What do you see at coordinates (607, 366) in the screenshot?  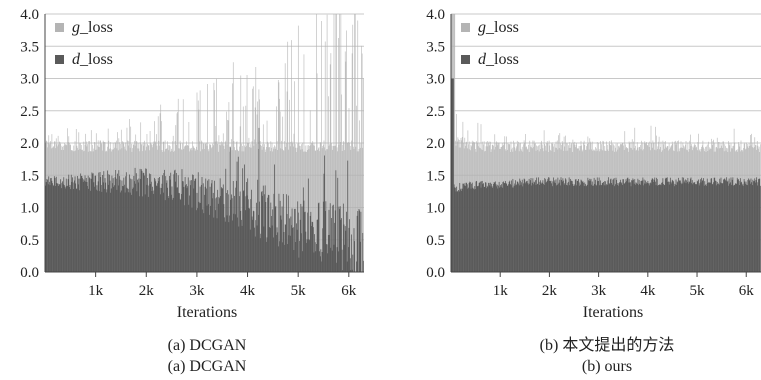 I see `caption-b-2: (b) ours` at bounding box center [607, 366].